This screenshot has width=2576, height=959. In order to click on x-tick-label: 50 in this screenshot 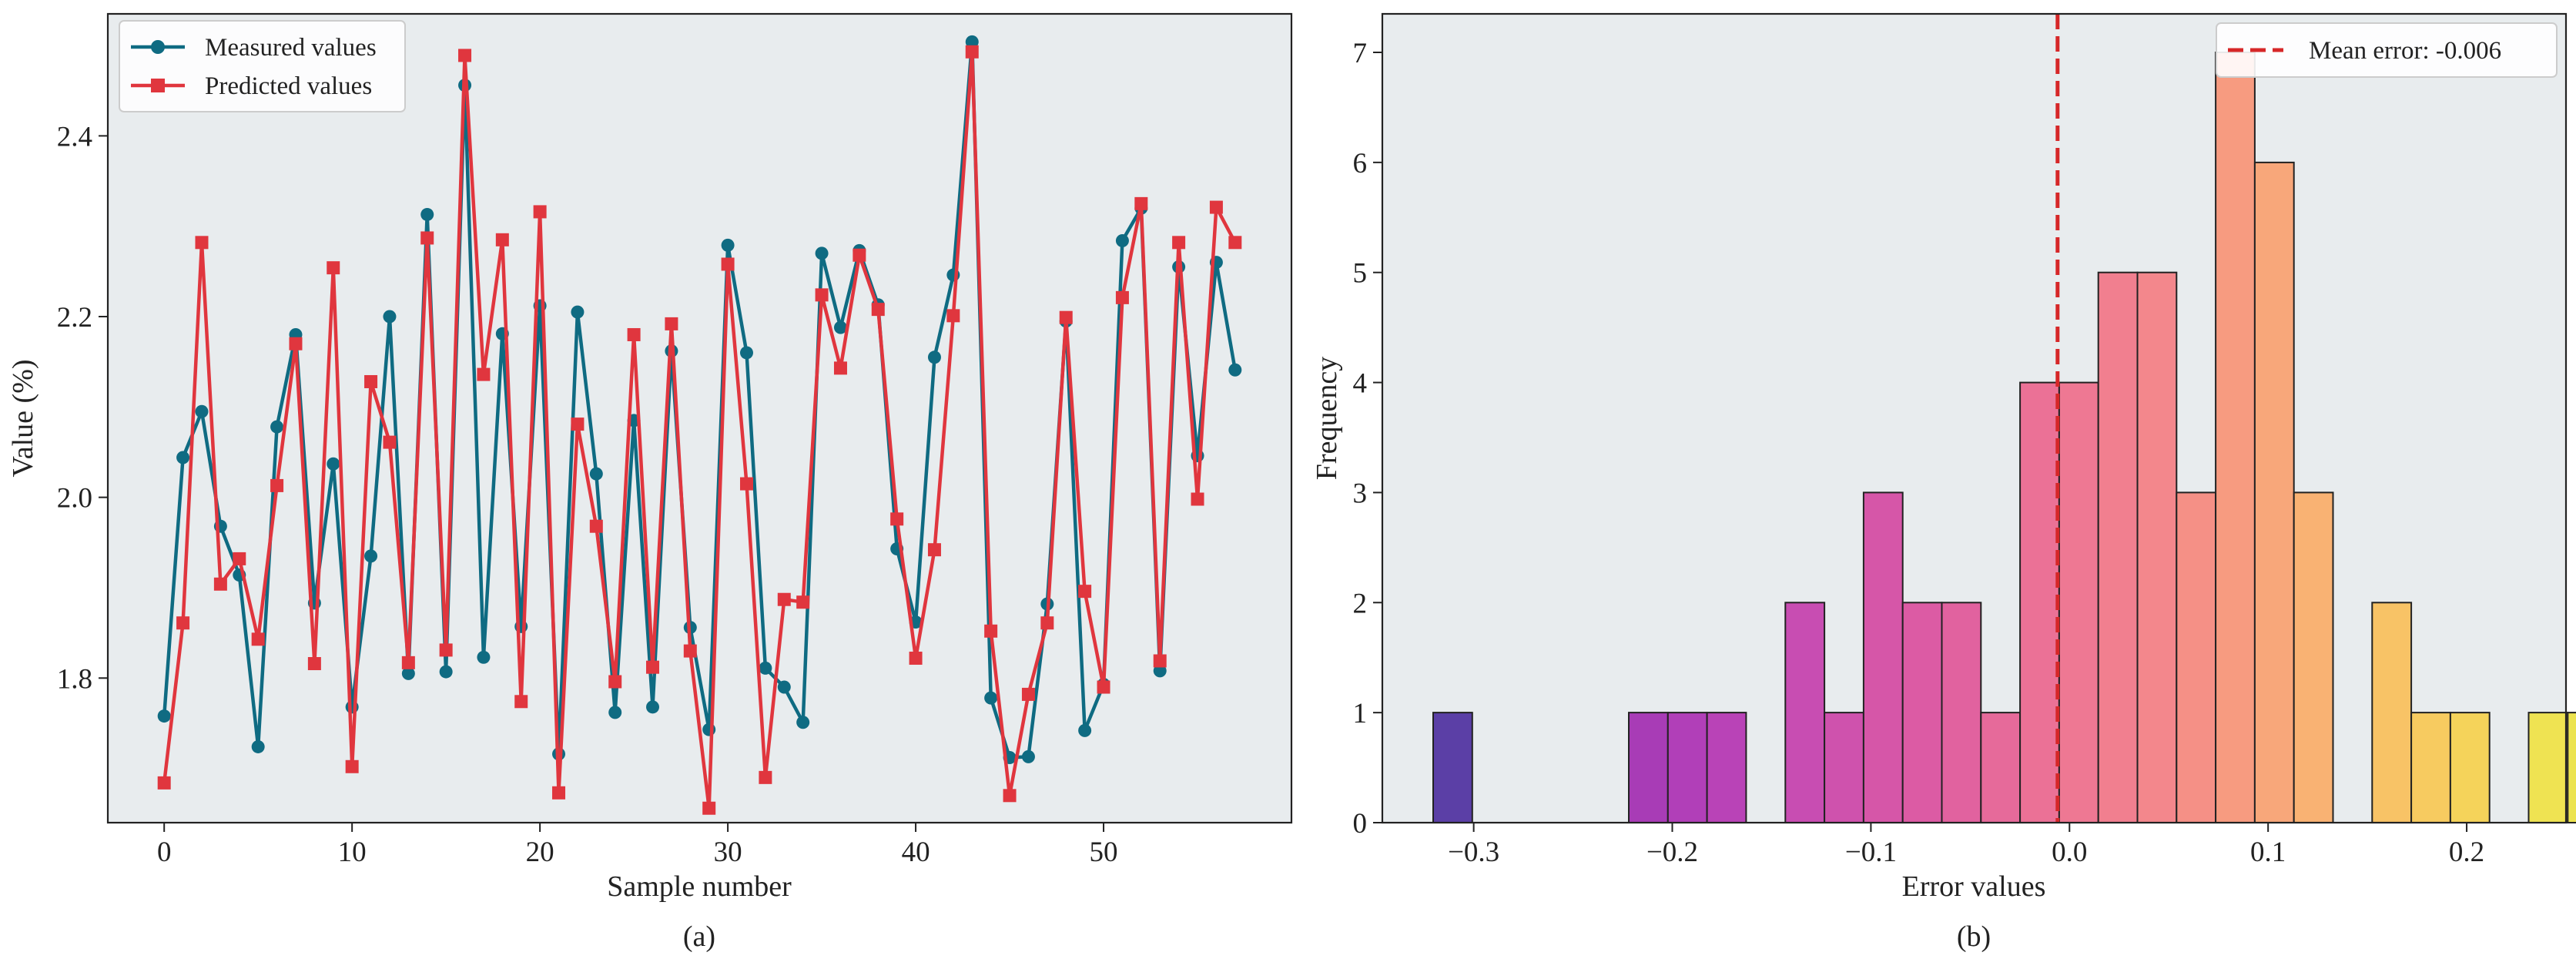, I will do `click(1104, 852)`.